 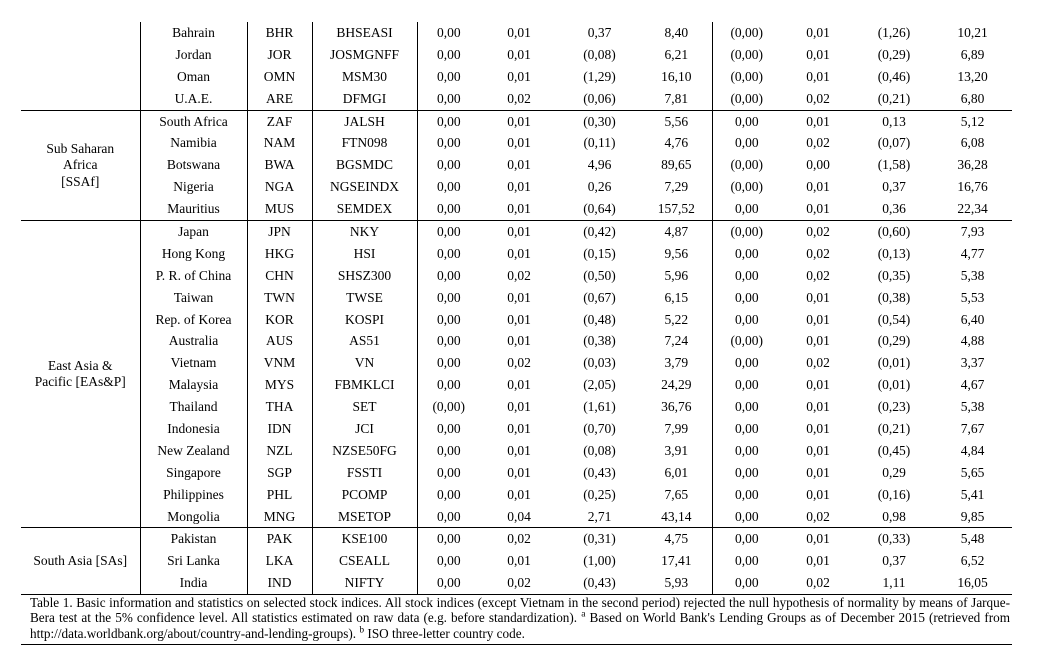 What do you see at coordinates (279, 539) in the screenshot?
I see `code-cell: PAK` at bounding box center [279, 539].